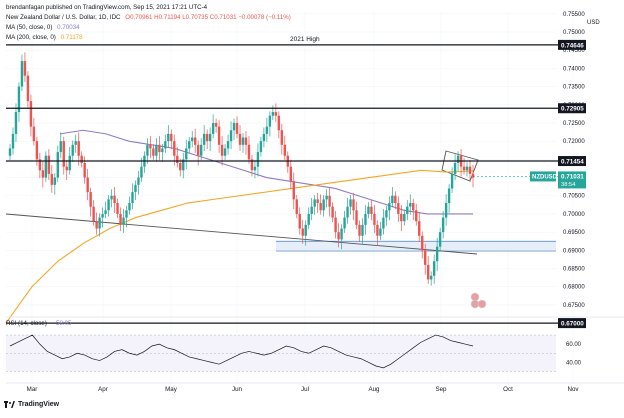  What do you see at coordinates (573, 389) in the screenshot?
I see `x-tick-label: Nov` at bounding box center [573, 389].